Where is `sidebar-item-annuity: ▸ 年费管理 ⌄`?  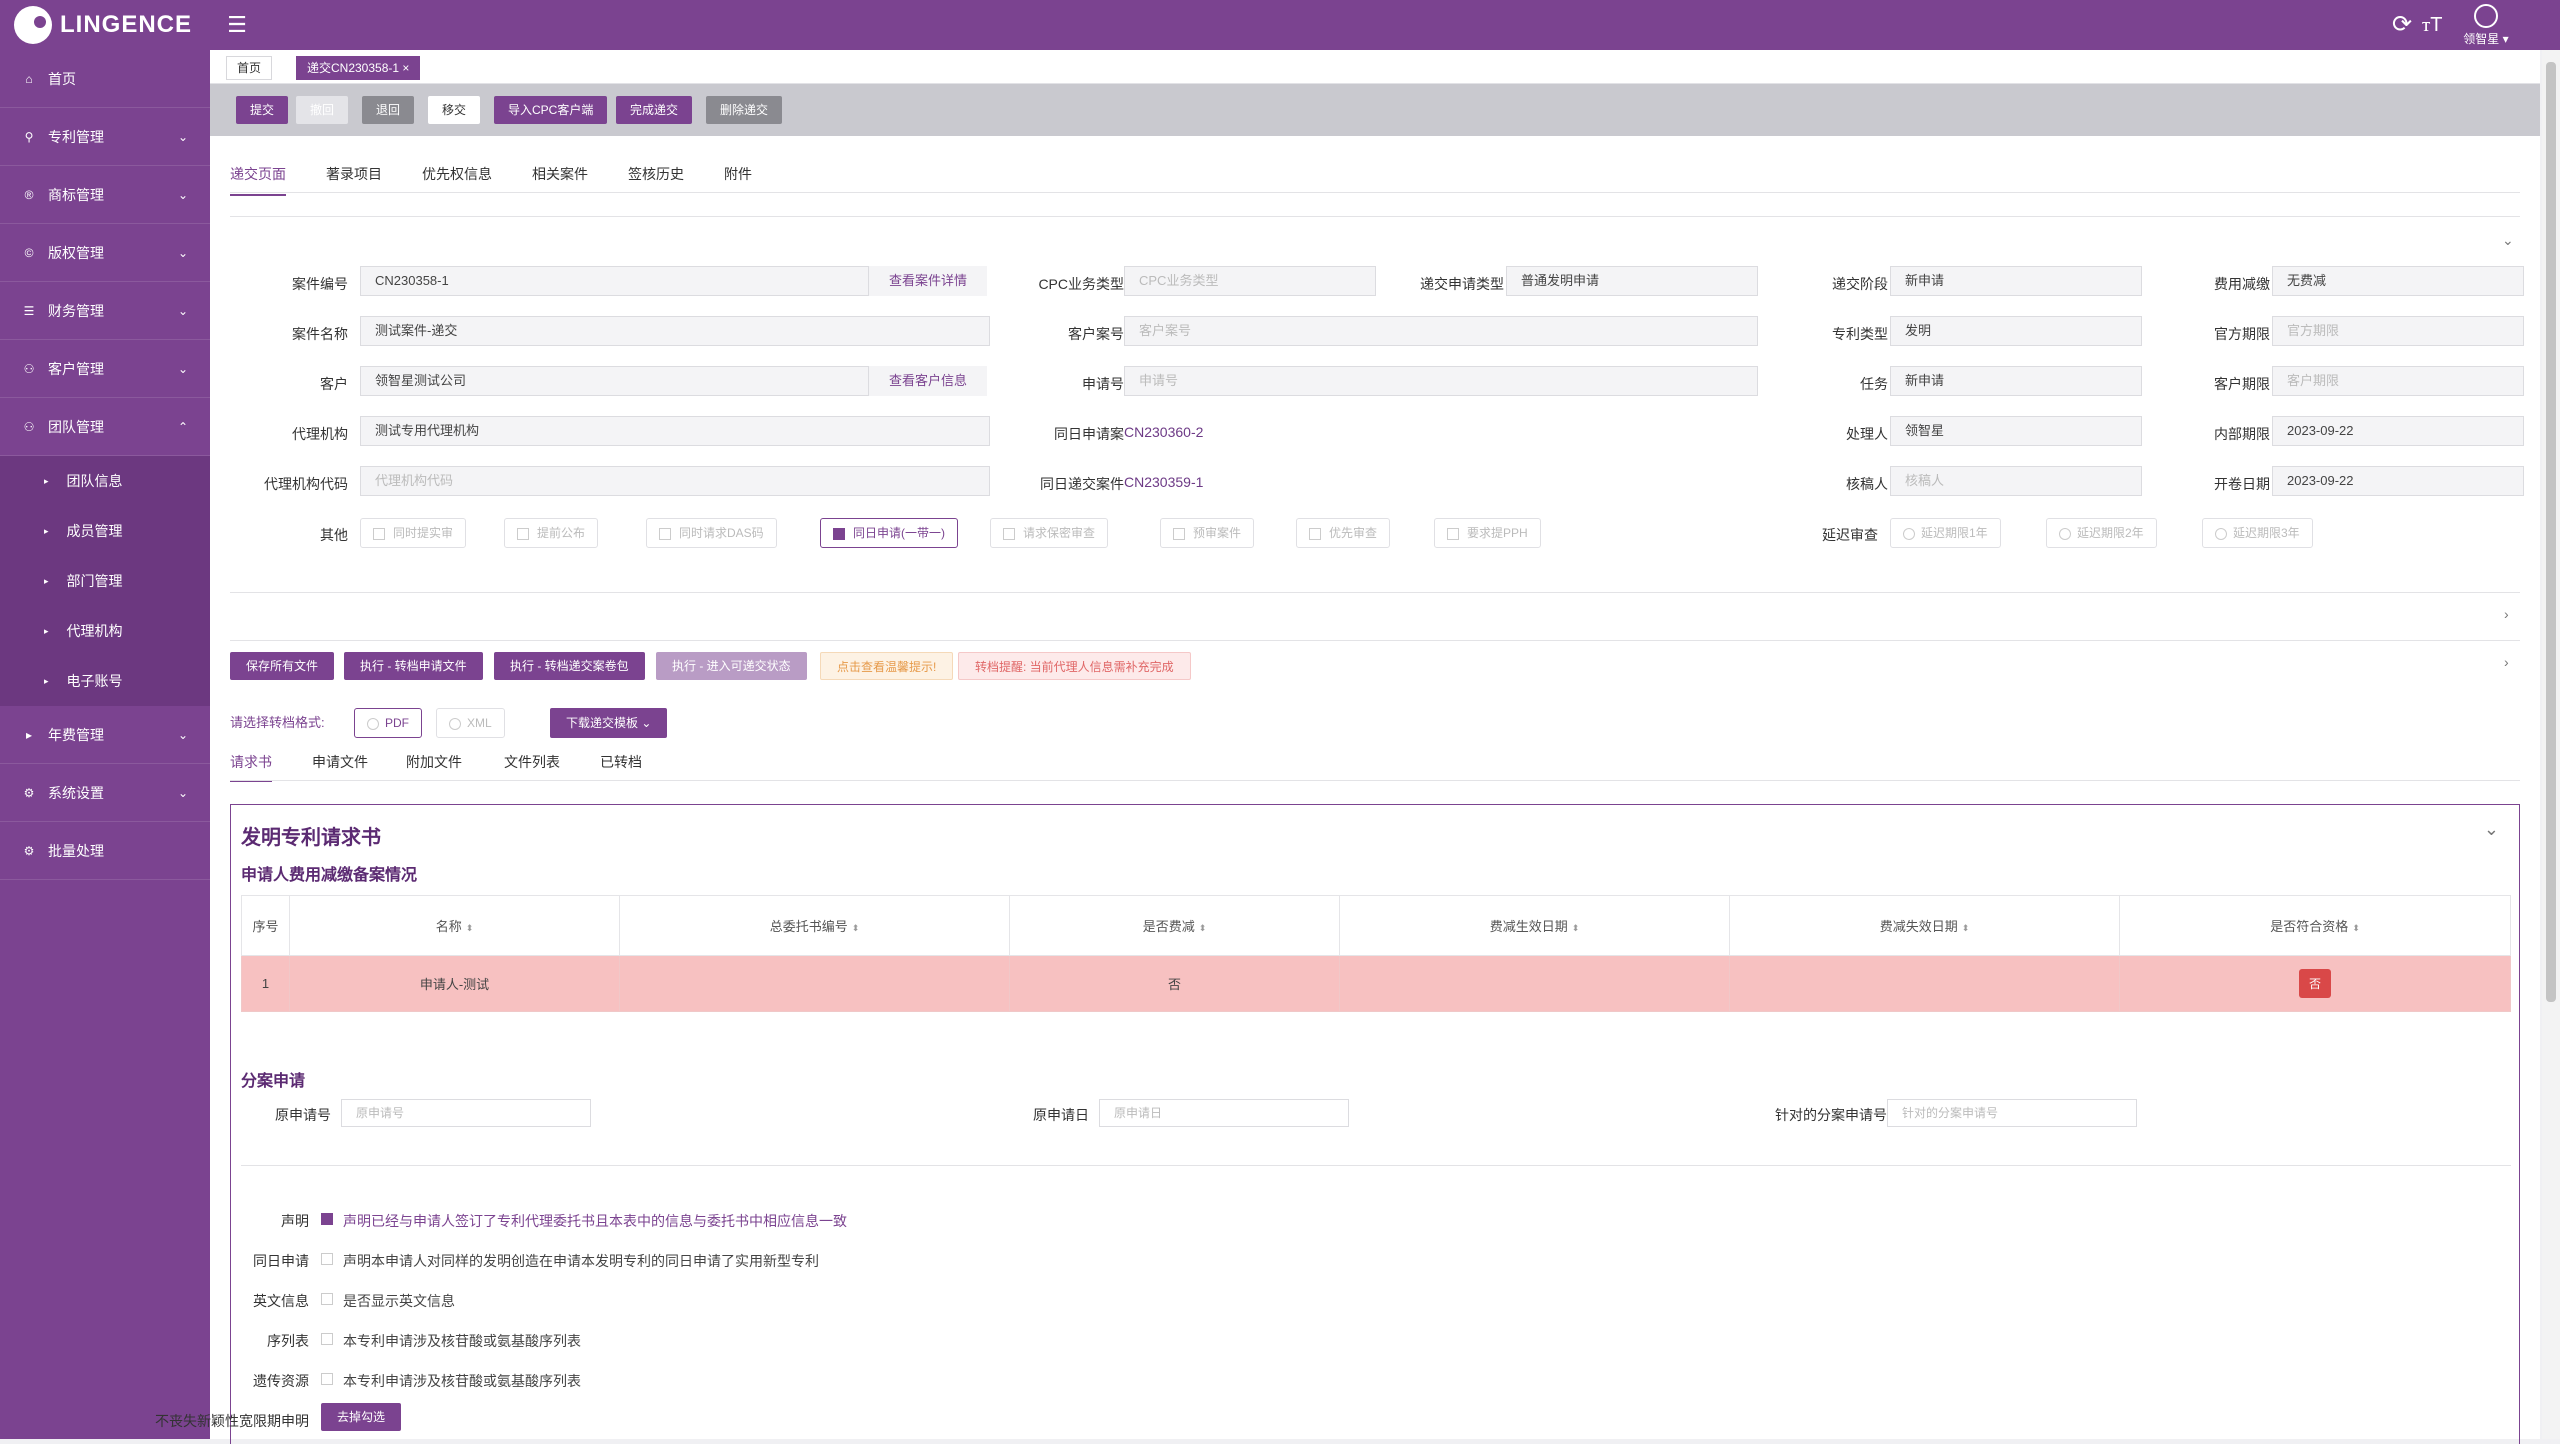
sidebar-item-annuity: ▸ 年费管理 ⌄ is located at coordinates (105, 735).